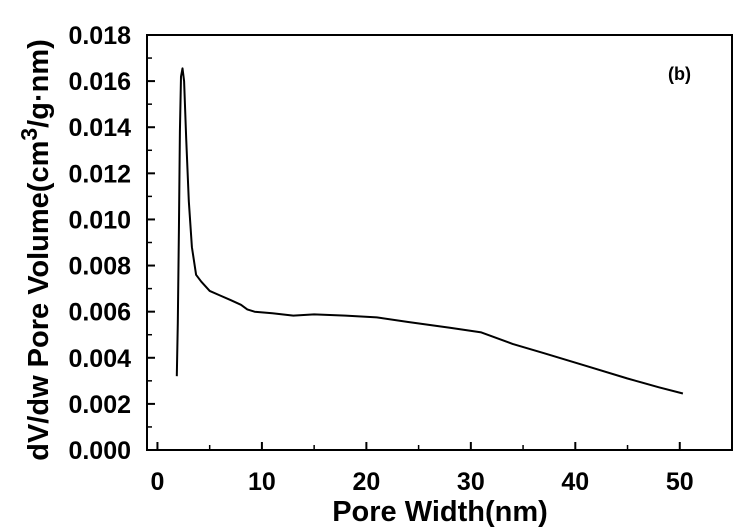  Describe the element at coordinates (575, 482) in the screenshot. I see `x-tick-label: 40` at that location.